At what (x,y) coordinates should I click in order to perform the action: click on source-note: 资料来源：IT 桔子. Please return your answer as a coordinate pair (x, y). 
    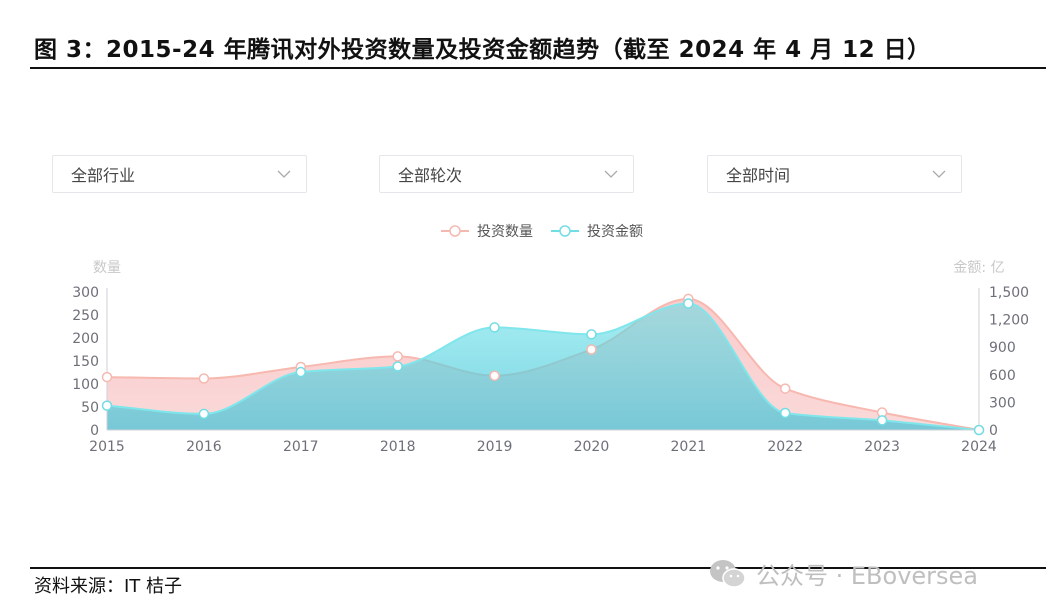
    Looking at the image, I should click on (108, 586).